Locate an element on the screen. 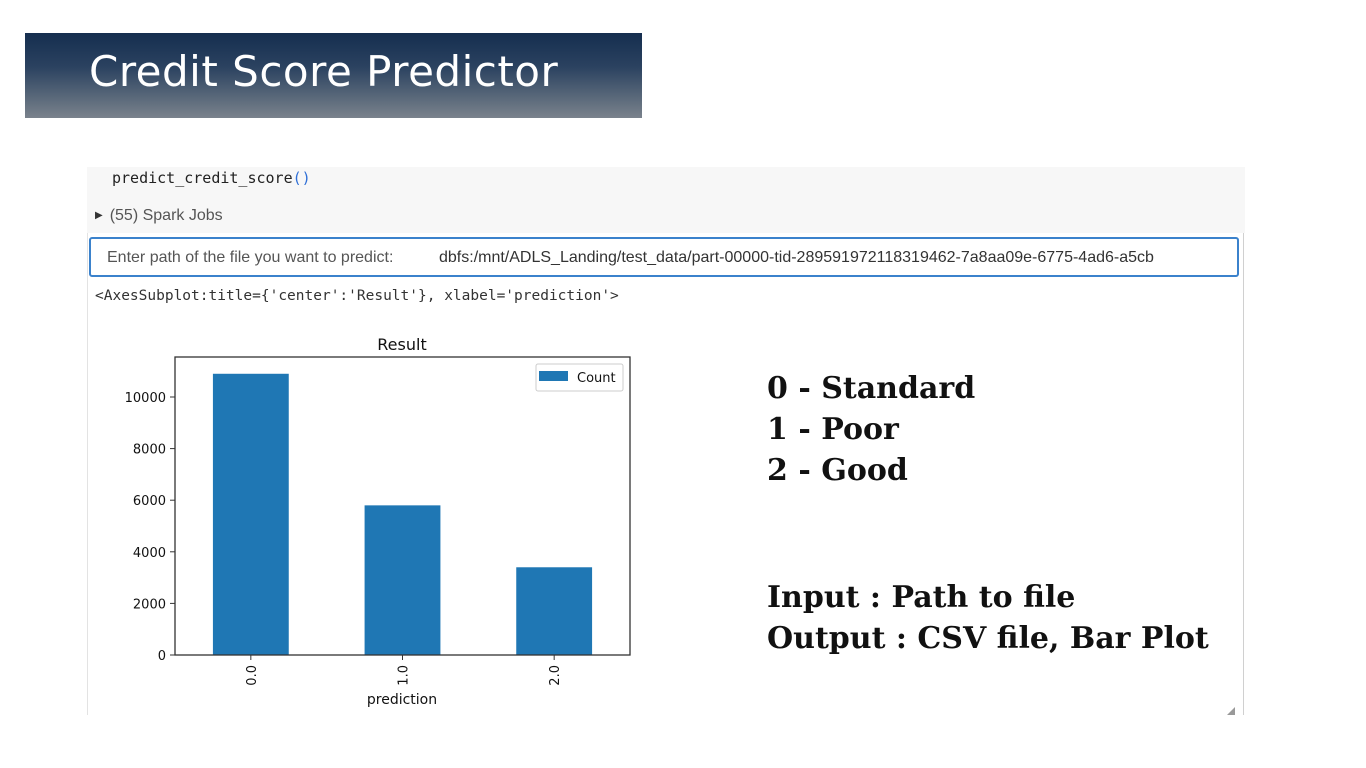 This screenshot has width=1366, height=768. spark-jobs-label: (55) Spark Jobs is located at coordinates (166, 215).